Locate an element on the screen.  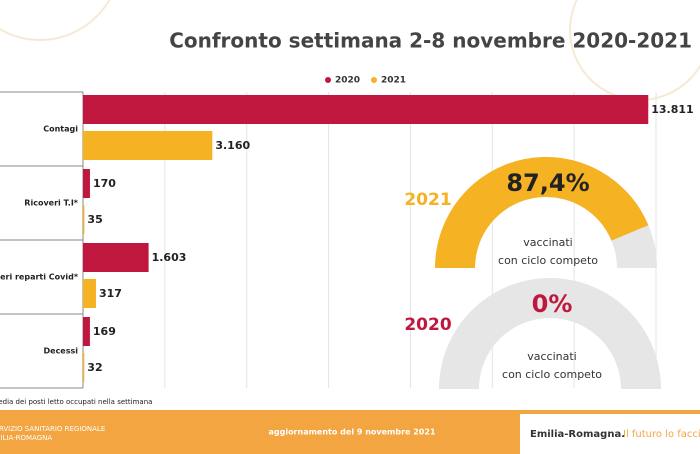
gauge-label: 2020 is located at coordinates (427, 325).